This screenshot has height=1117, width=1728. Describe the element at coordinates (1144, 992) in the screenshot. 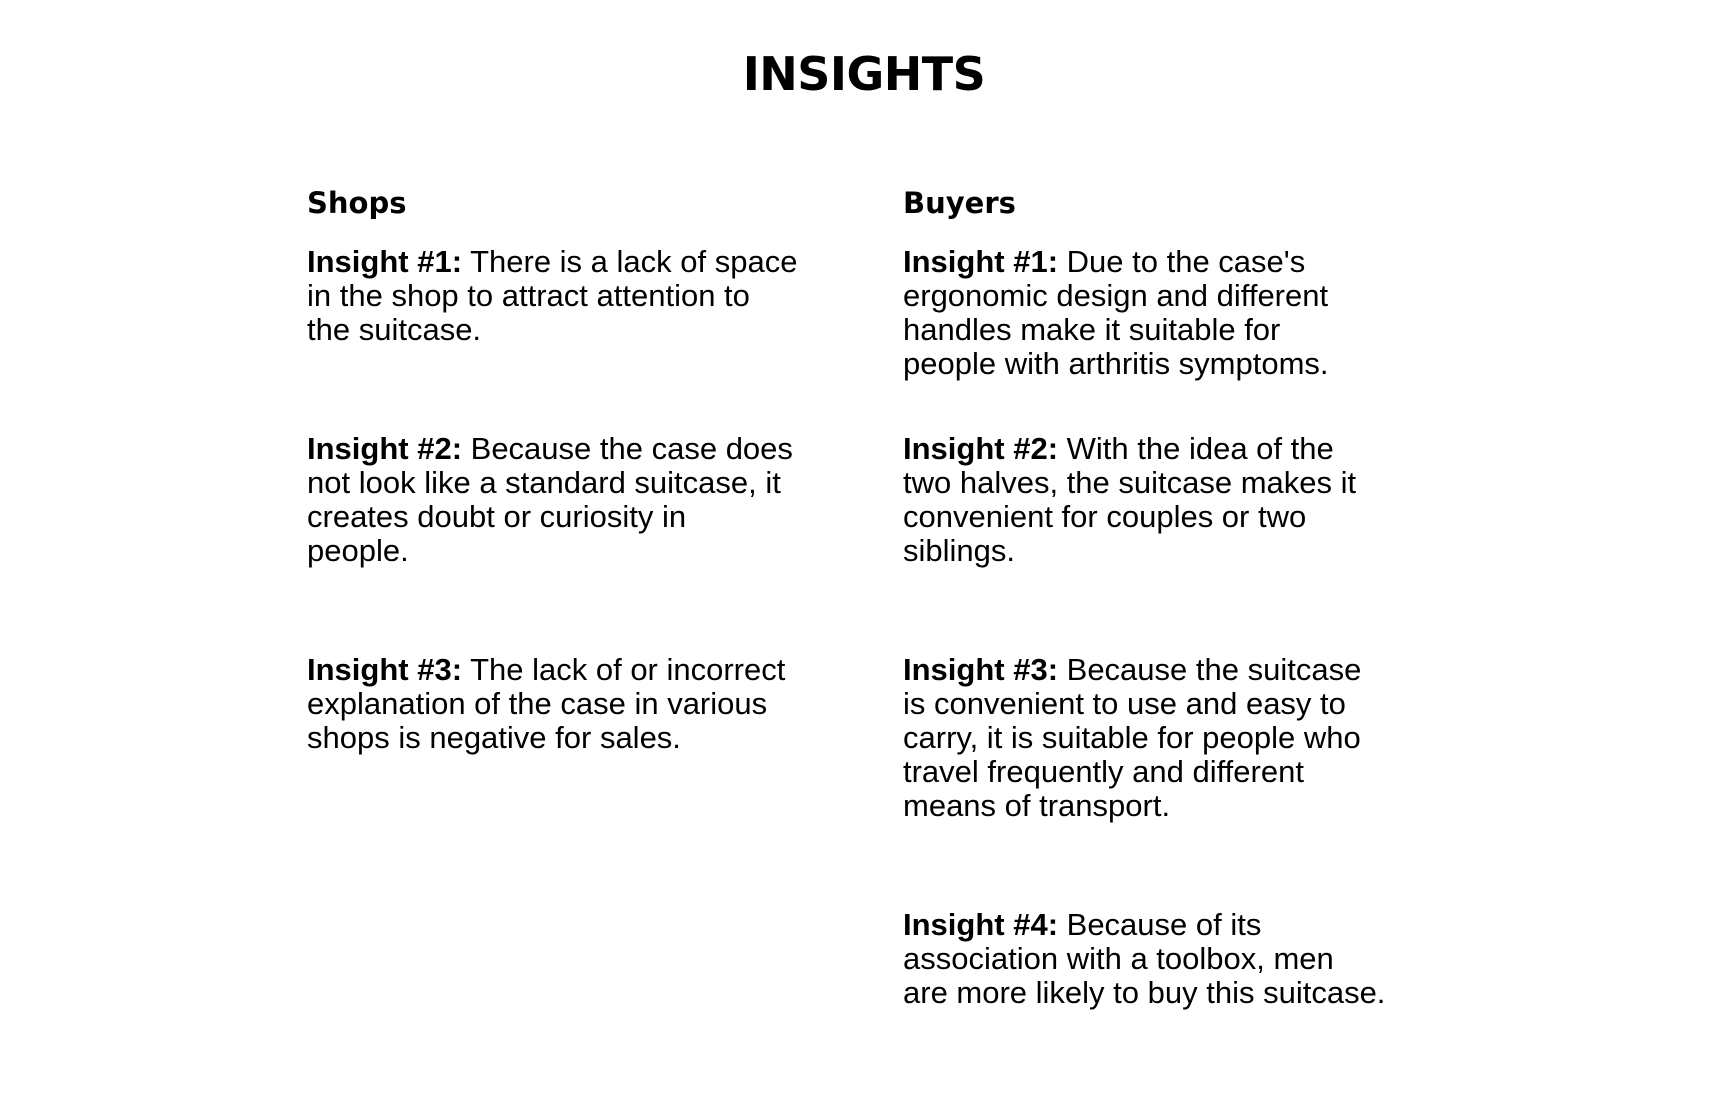

I see `insight-text-line: are more likely to buy this suitcase.` at that location.